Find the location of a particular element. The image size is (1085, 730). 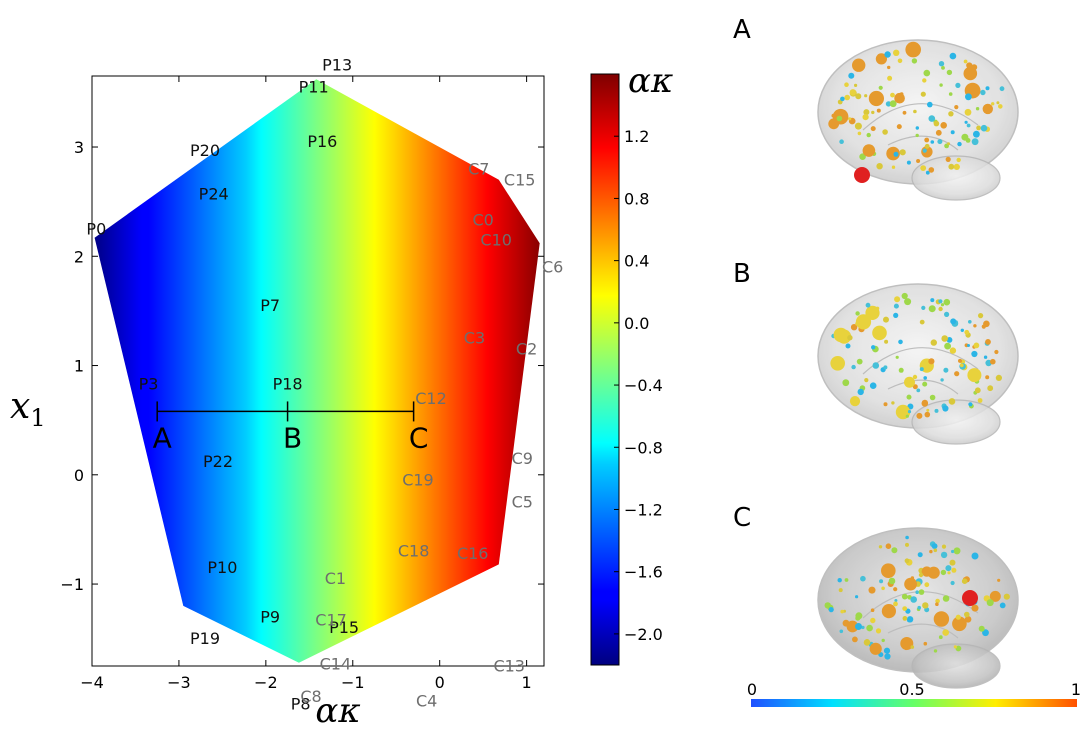

point-label-c1: C1 is located at coordinates (335, 578).